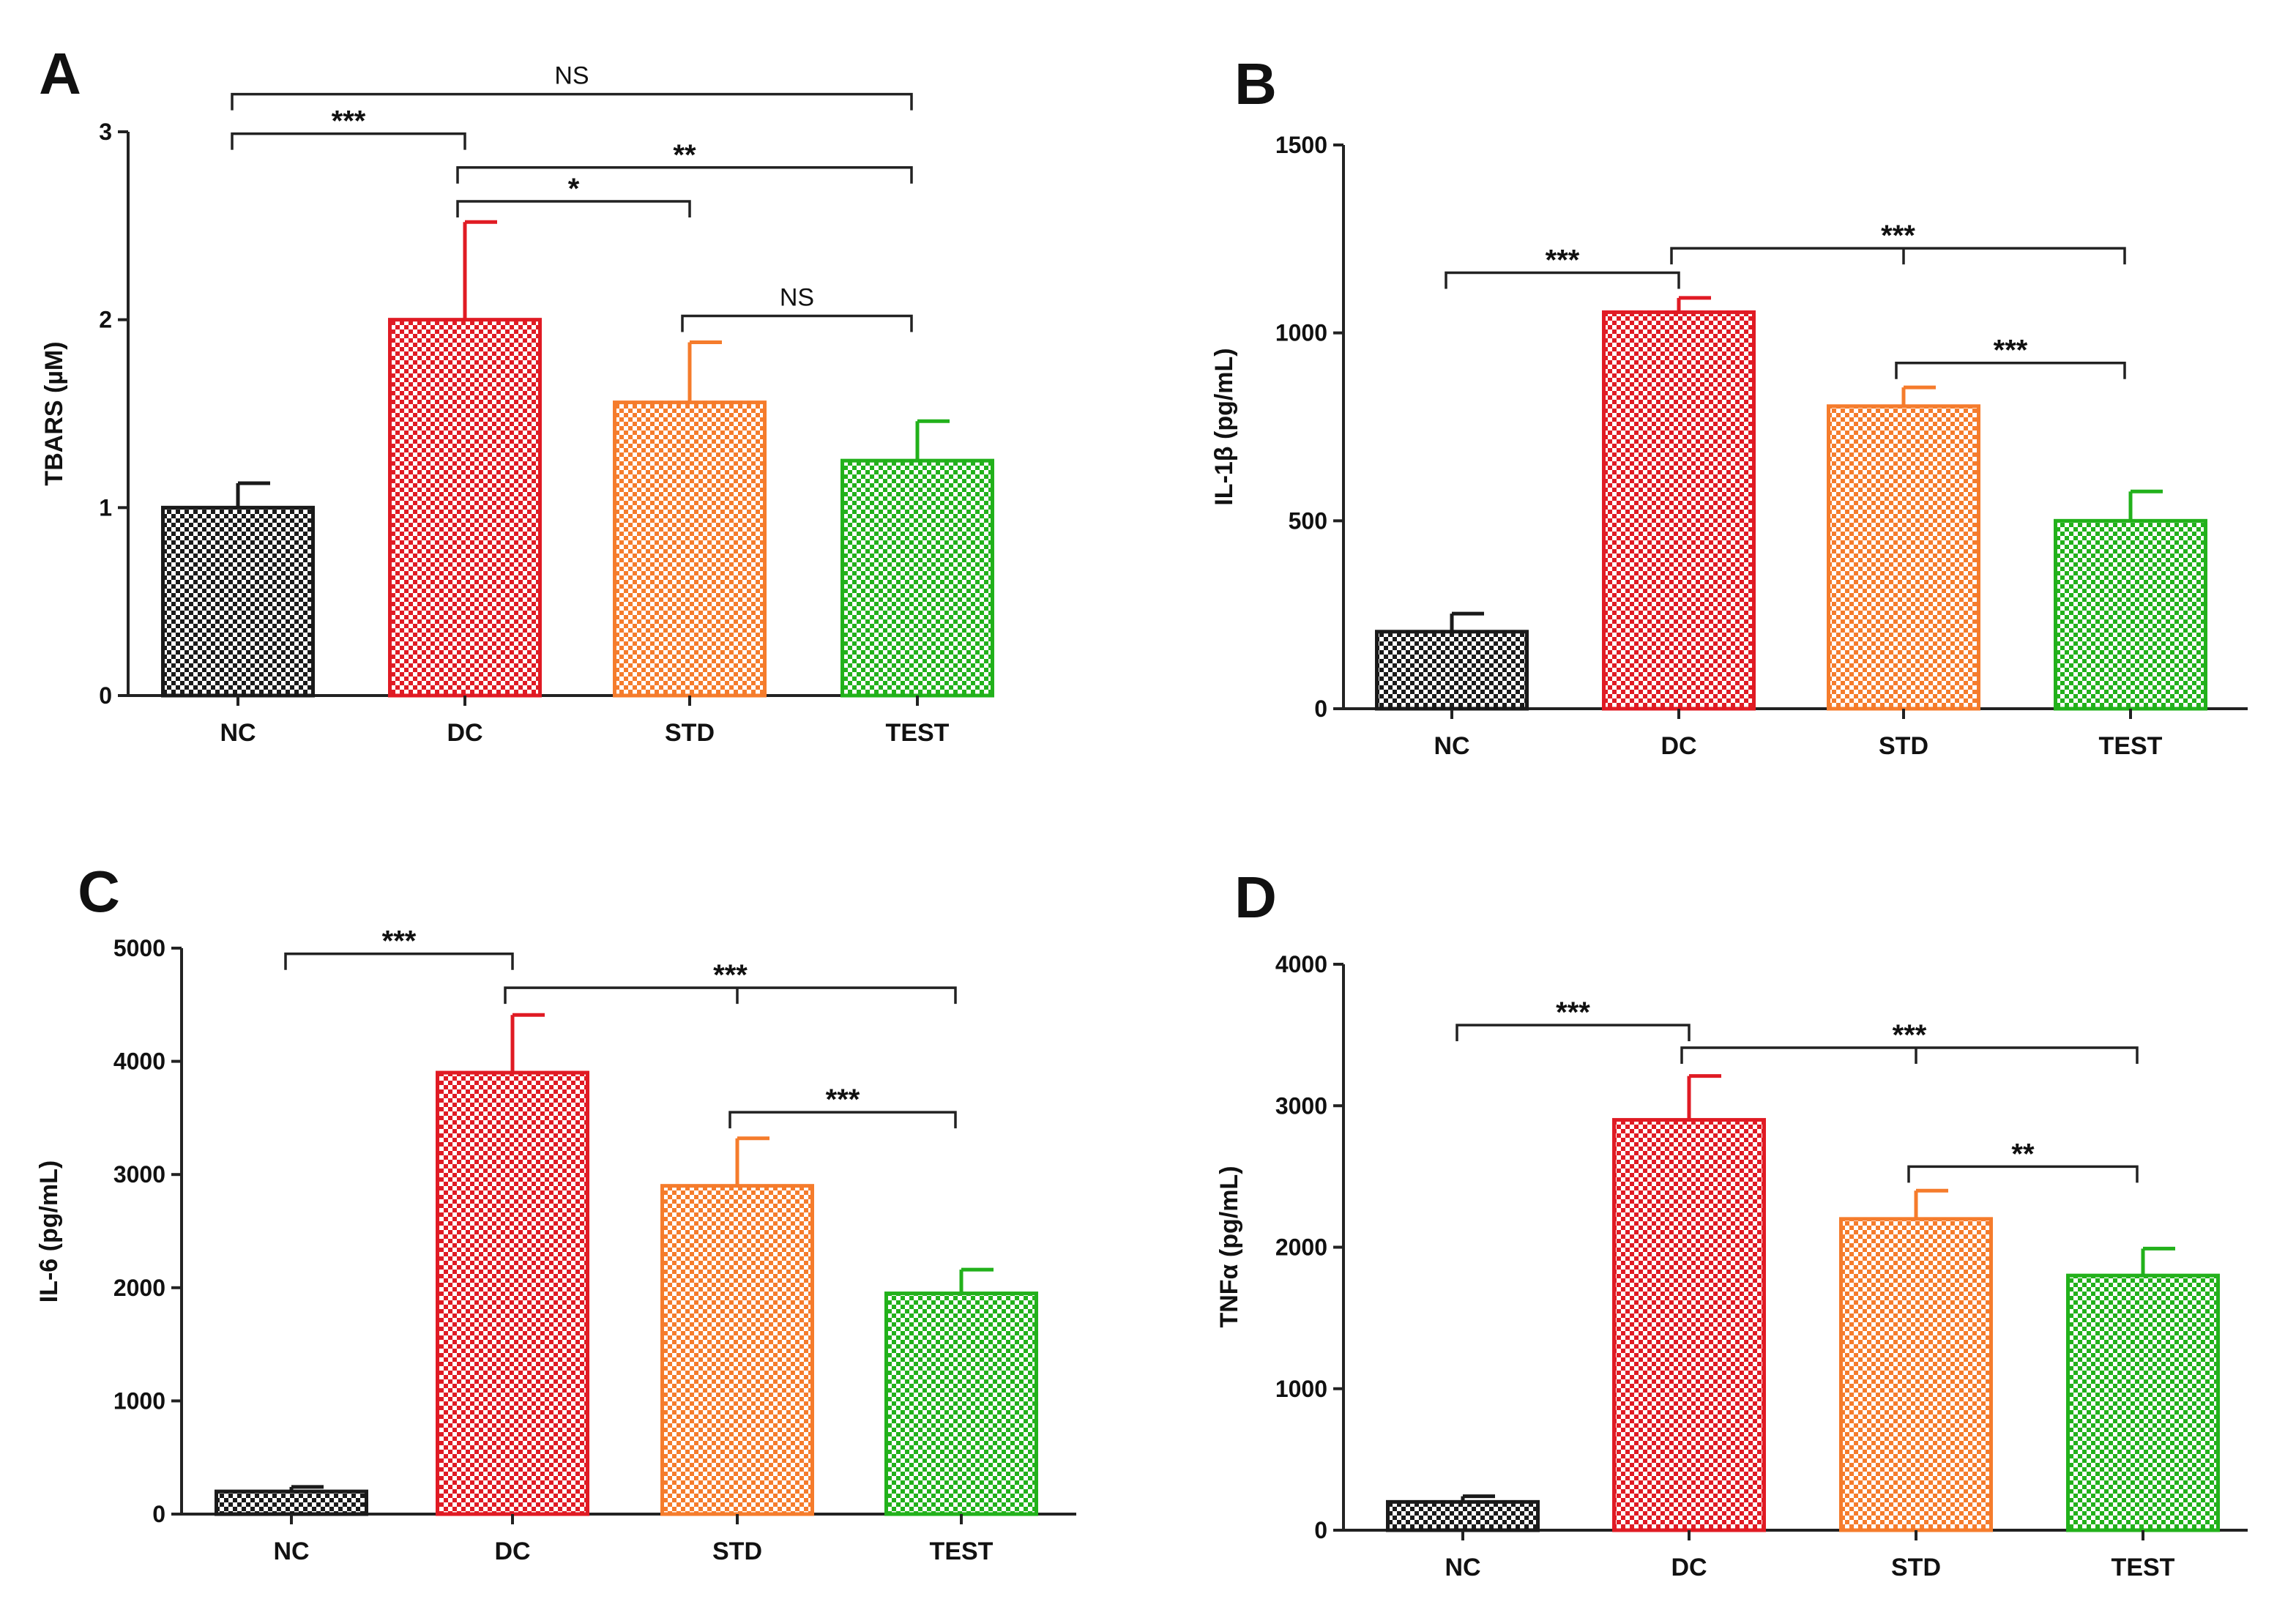 The height and width of the screenshot is (1610, 2296). Describe the element at coordinates (60, 73) in the screenshot. I see `panel-letter: A` at that location.